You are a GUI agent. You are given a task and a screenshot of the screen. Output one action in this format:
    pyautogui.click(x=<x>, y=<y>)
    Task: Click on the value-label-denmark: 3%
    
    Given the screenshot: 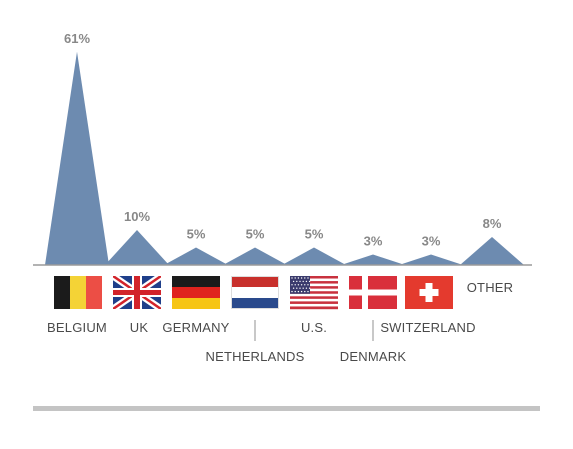 What is the action you would take?
    pyautogui.click(x=373, y=241)
    